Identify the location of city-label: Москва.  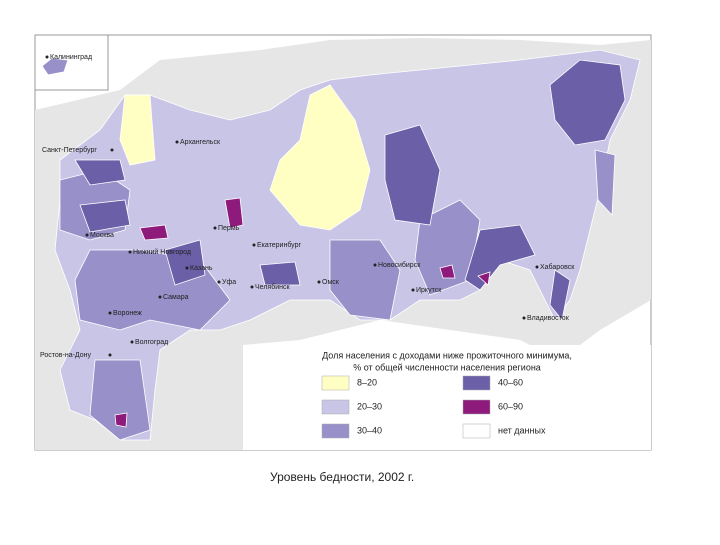
(102, 235).